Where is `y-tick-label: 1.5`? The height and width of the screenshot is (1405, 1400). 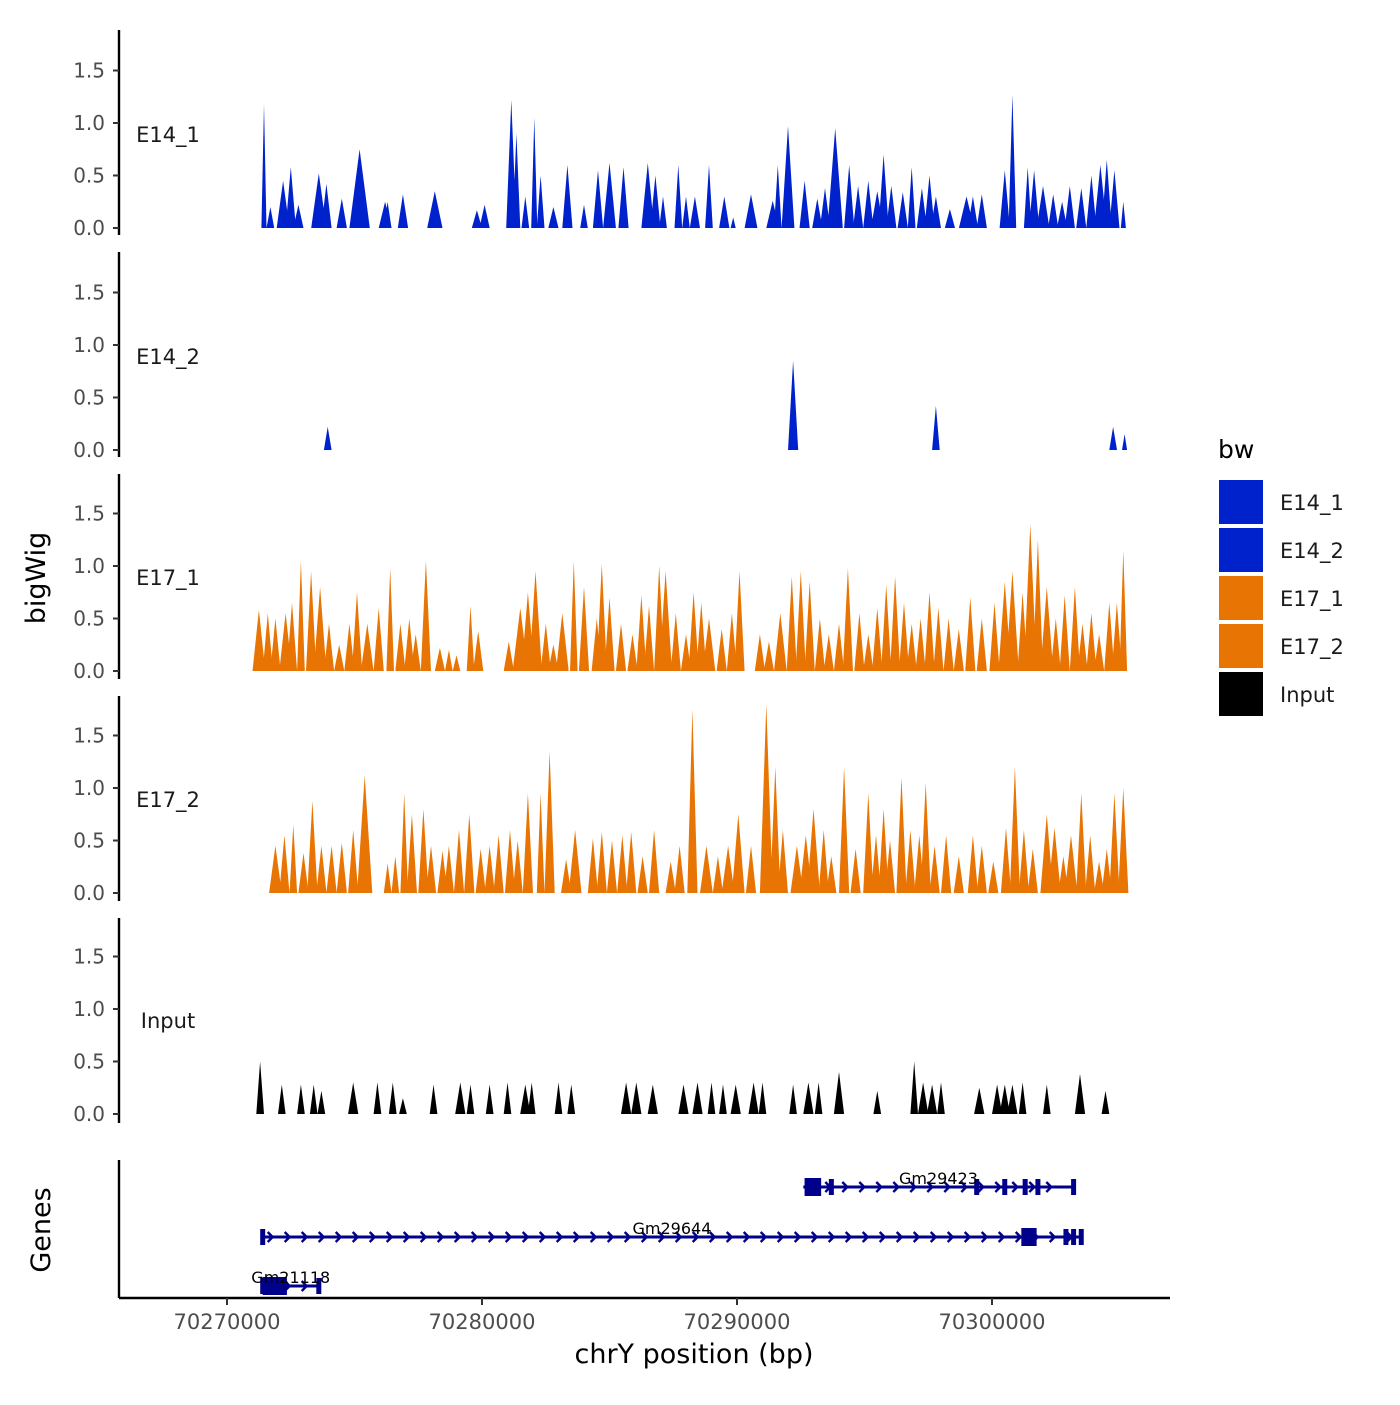 y-tick-label: 1.5 is located at coordinates (89, 736).